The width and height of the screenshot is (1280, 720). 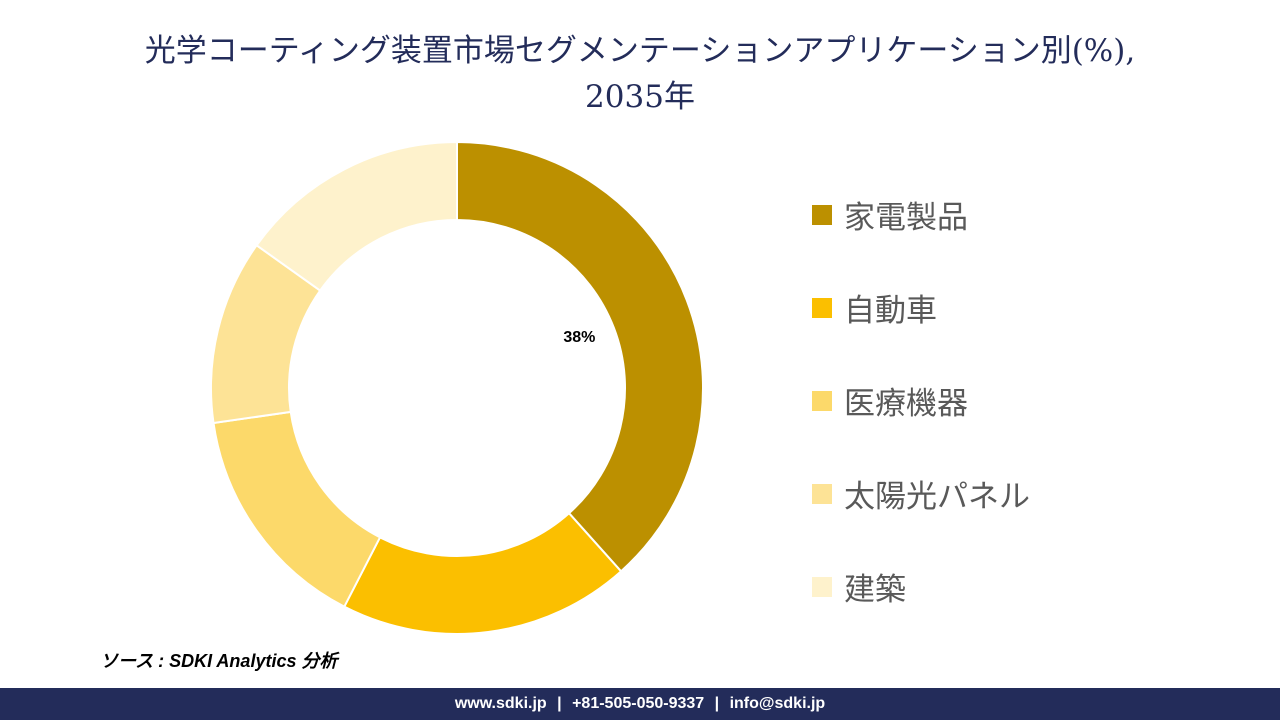 I want to click on legend-item: 家電製品, so click(x=921, y=214).